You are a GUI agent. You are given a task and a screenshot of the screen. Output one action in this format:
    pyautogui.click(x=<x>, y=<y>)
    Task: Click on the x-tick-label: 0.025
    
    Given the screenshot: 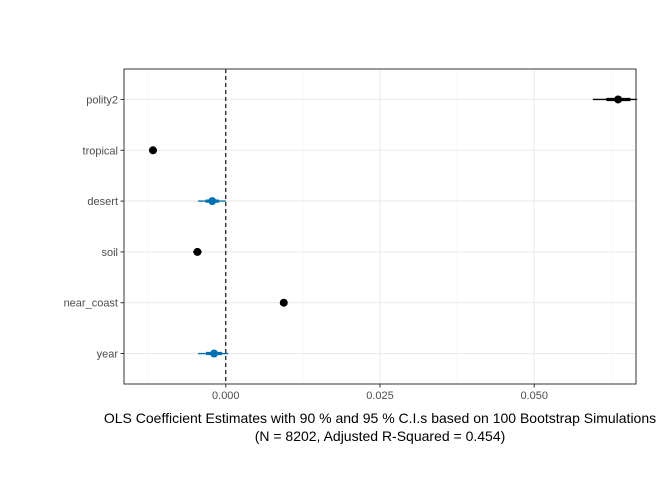 What is the action you would take?
    pyautogui.click(x=380, y=396)
    